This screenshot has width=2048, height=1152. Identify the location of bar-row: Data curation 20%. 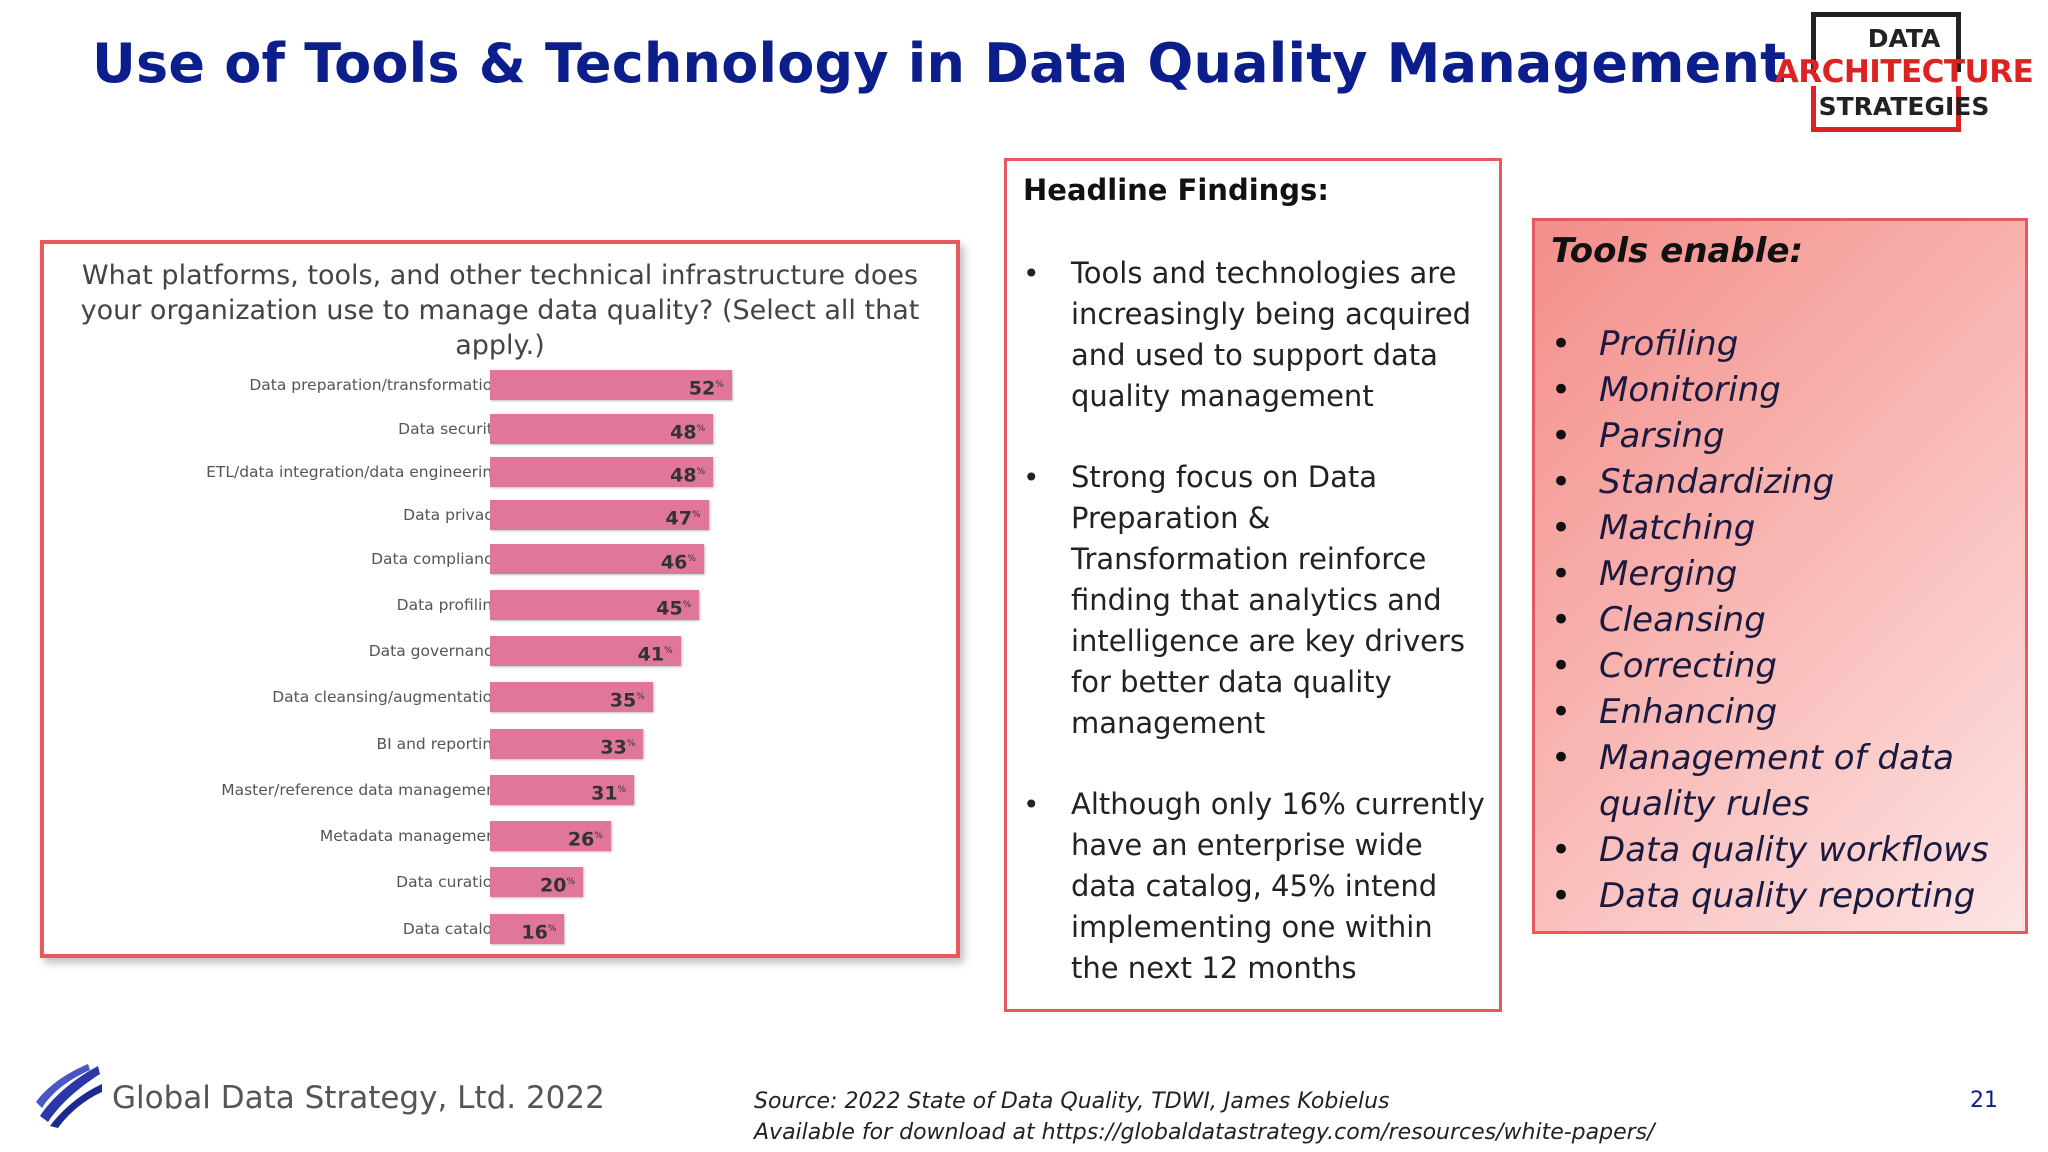
(500, 882).